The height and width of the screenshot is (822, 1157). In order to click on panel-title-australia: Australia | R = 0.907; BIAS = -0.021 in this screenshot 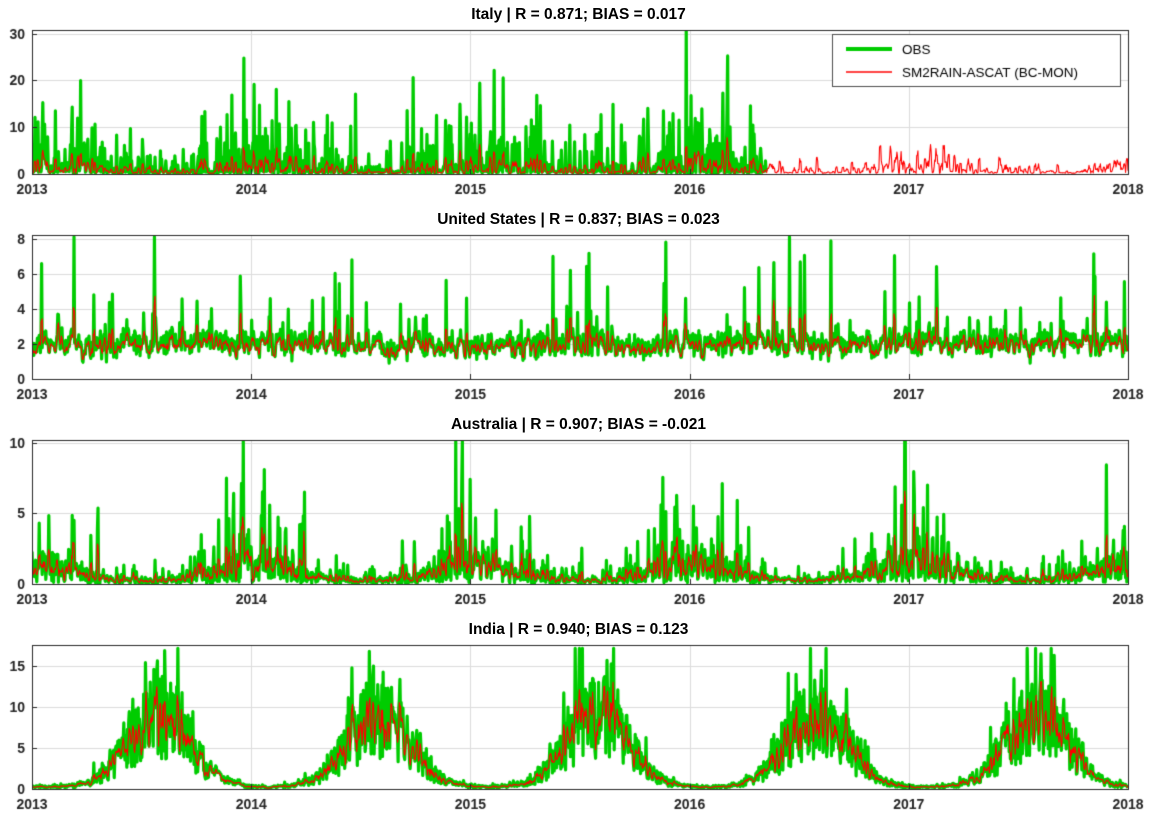, I will do `click(578, 424)`.